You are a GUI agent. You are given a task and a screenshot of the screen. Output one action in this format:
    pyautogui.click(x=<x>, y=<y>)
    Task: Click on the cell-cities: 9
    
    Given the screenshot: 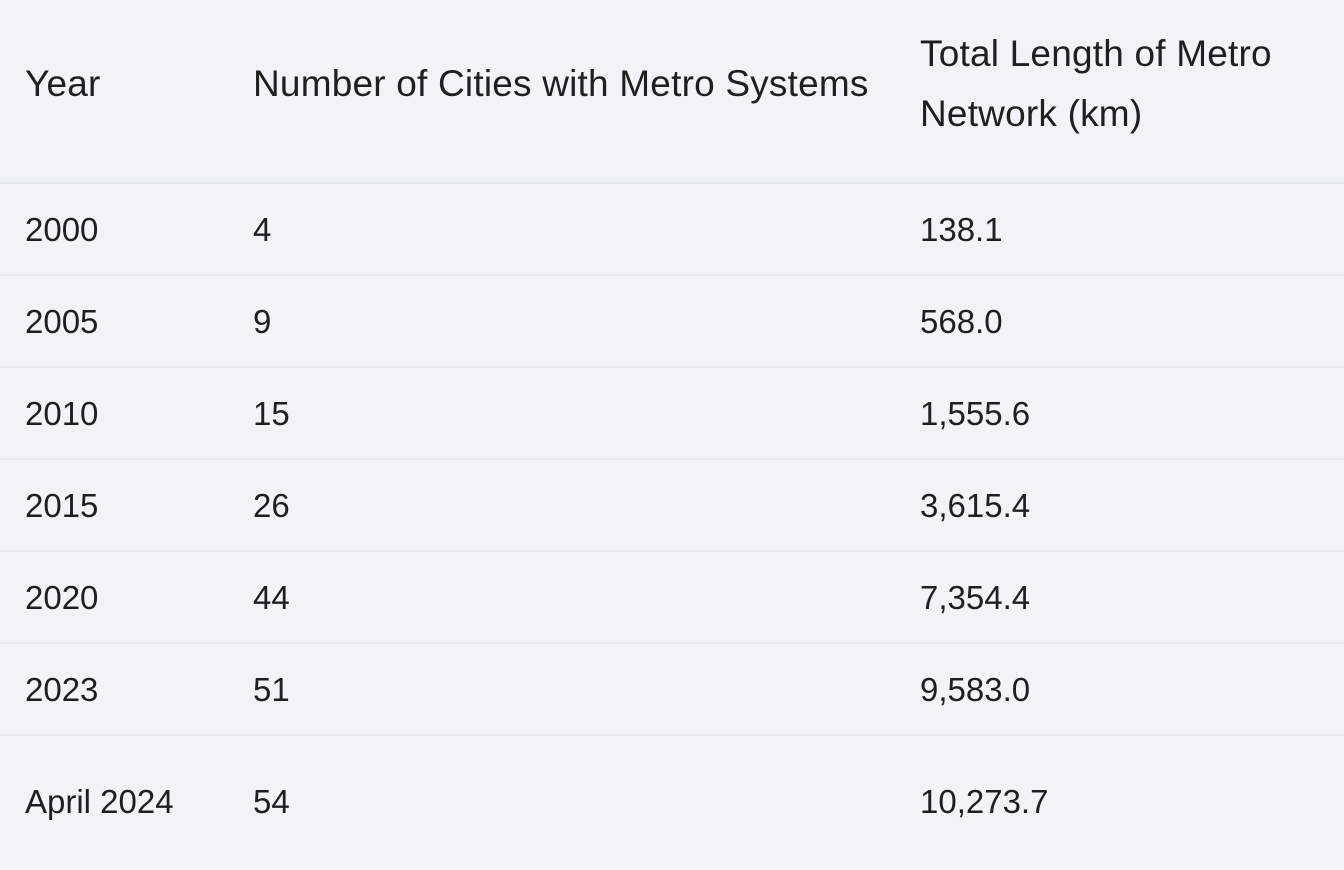 What is the action you would take?
    pyautogui.click(x=562, y=321)
    